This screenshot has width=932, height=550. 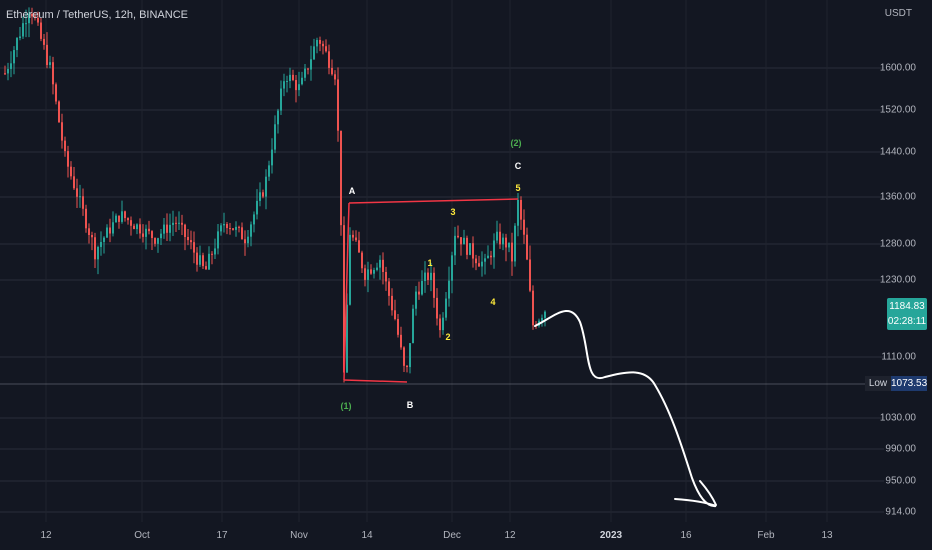 What do you see at coordinates (898, 13) in the screenshot?
I see `currency-unit: USDT` at bounding box center [898, 13].